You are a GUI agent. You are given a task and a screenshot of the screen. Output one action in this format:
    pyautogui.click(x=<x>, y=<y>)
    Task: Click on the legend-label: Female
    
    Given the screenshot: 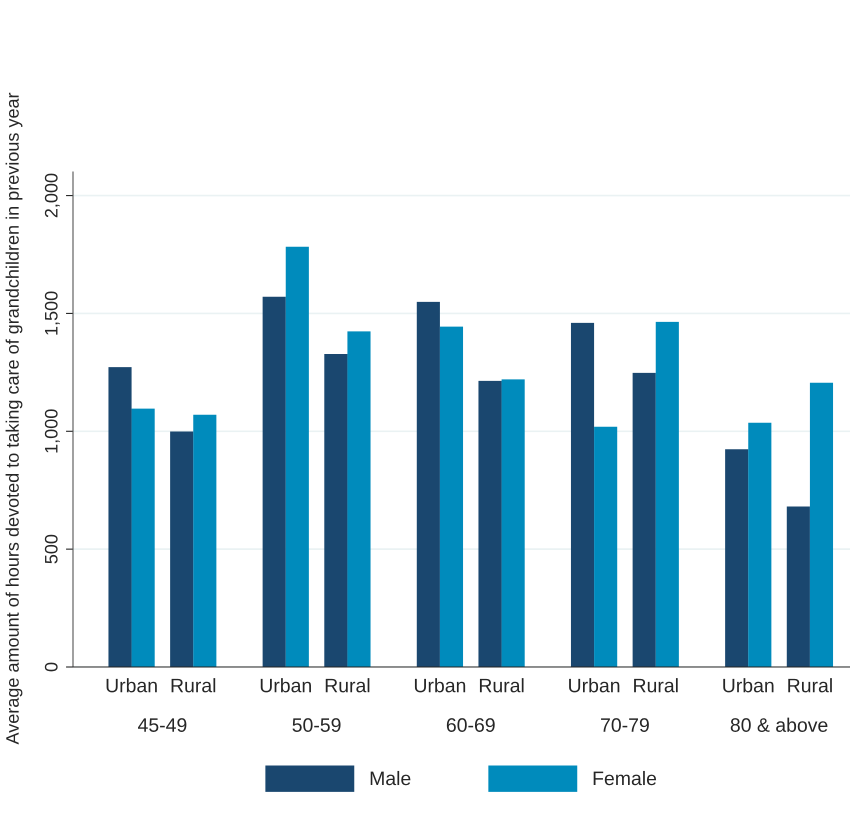 What is the action you would take?
    pyautogui.click(x=625, y=778)
    